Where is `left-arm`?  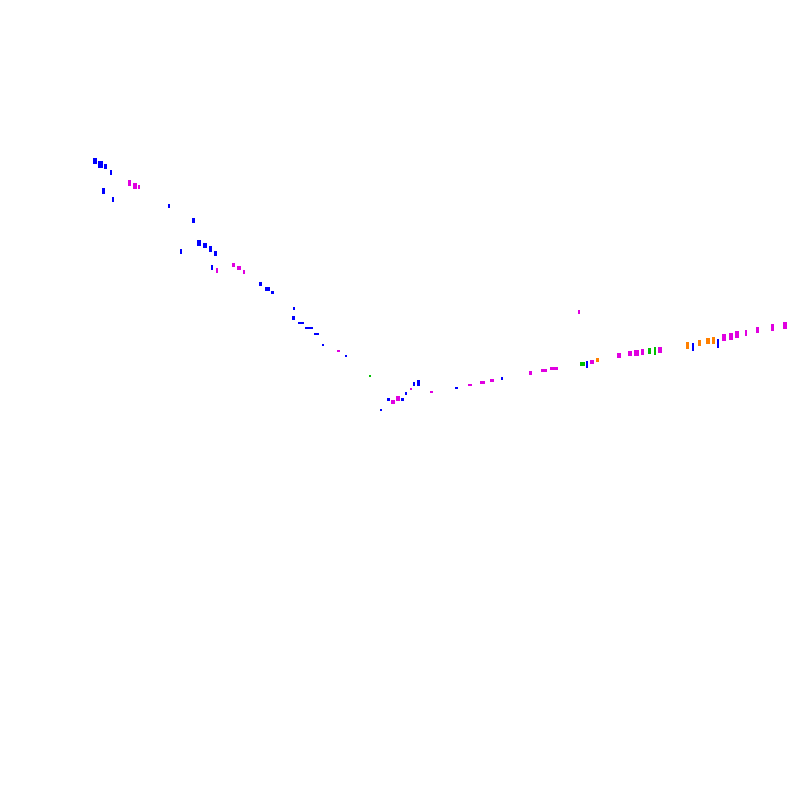 left-arm is located at coordinates (232, 267).